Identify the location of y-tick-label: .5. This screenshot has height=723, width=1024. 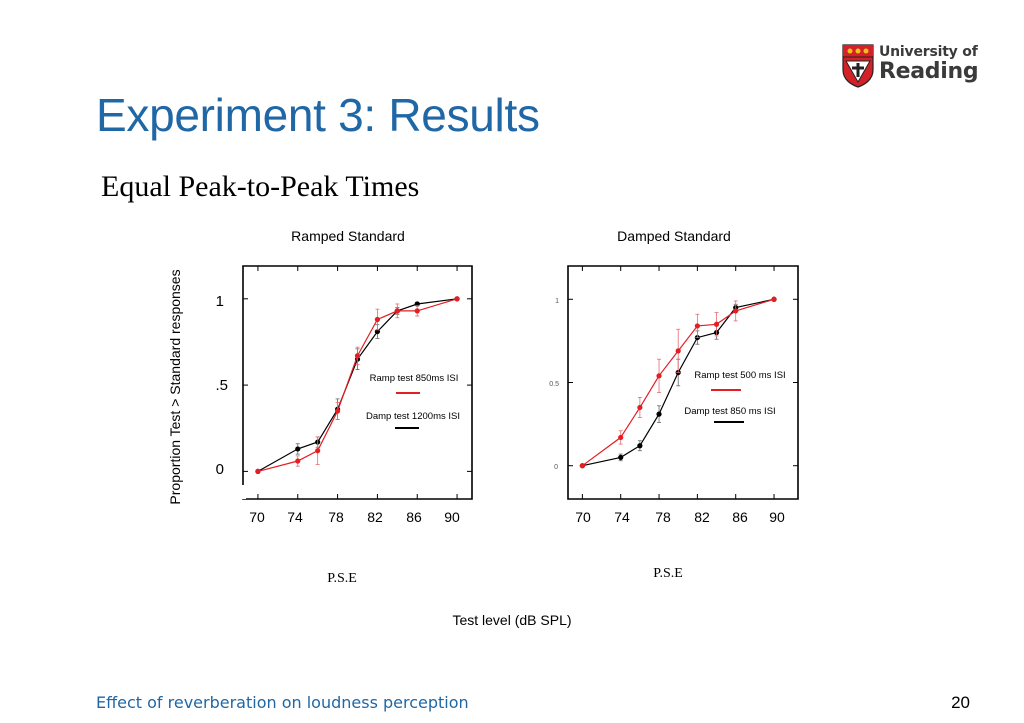
(221, 385).